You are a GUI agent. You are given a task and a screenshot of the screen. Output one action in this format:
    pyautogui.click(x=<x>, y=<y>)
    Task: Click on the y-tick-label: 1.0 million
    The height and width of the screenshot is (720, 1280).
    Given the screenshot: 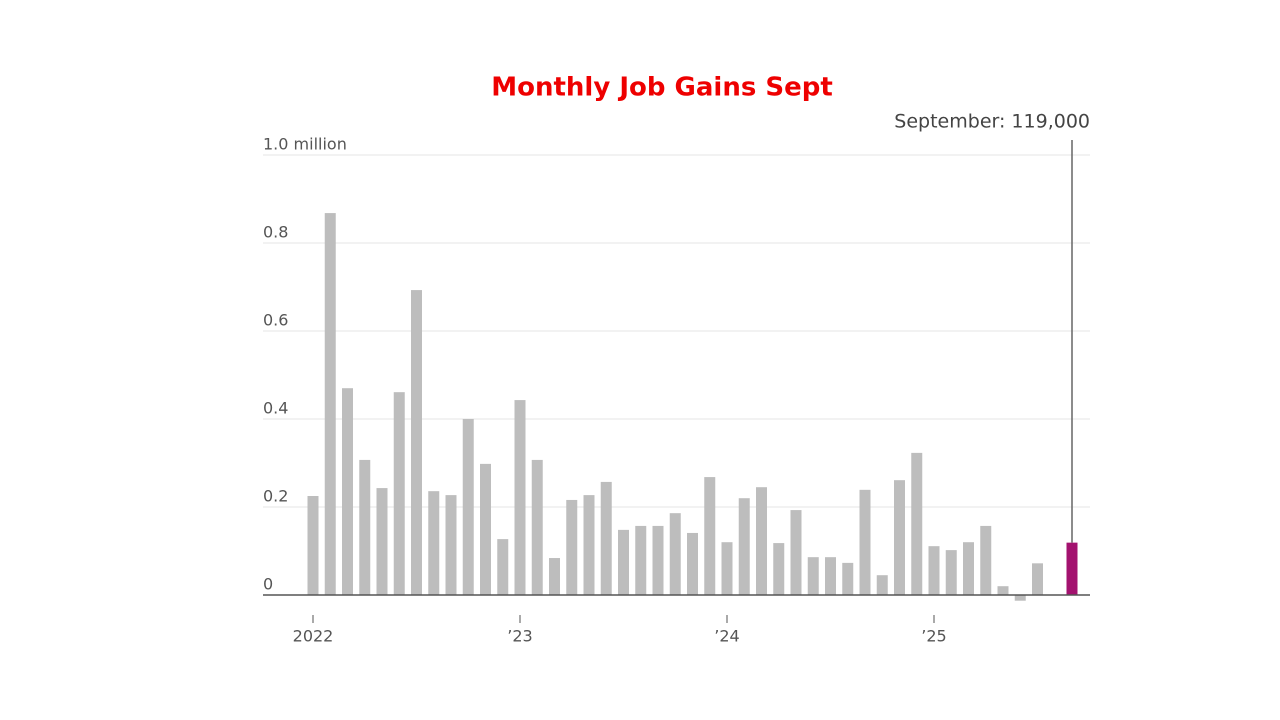 What is the action you would take?
    pyautogui.click(x=305, y=144)
    